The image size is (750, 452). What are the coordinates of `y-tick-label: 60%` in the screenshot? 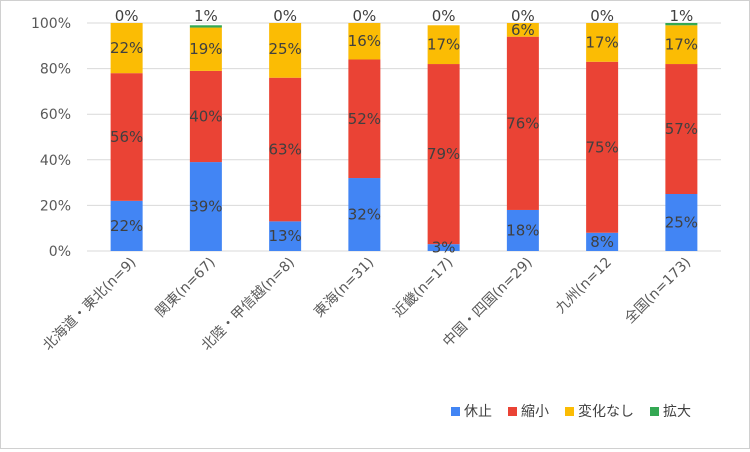 It's located at (55, 115).